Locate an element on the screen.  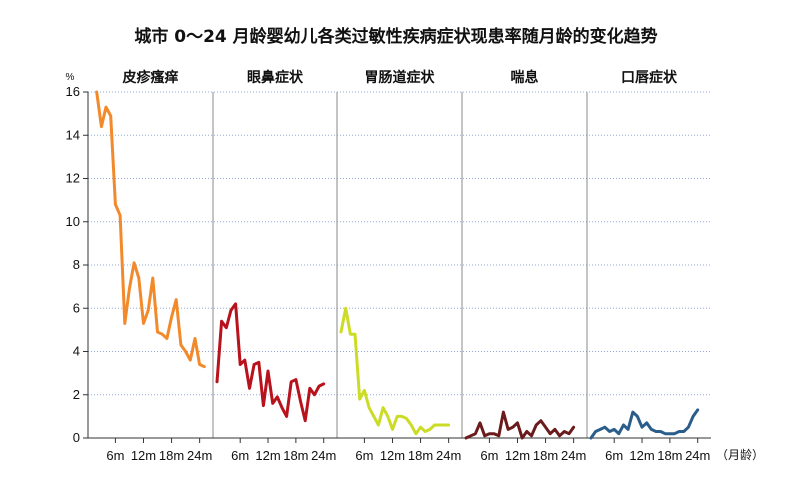
y-tick-label: 4 is located at coordinates (76, 351).